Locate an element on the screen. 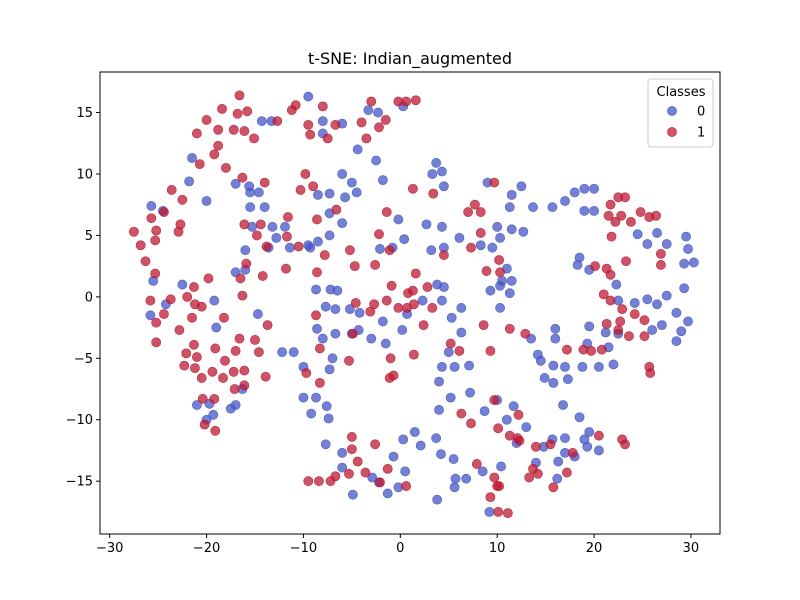 The width and height of the screenshot is (800, 600). legend-label-class-1: 1 is located at coordinates (701, 133).